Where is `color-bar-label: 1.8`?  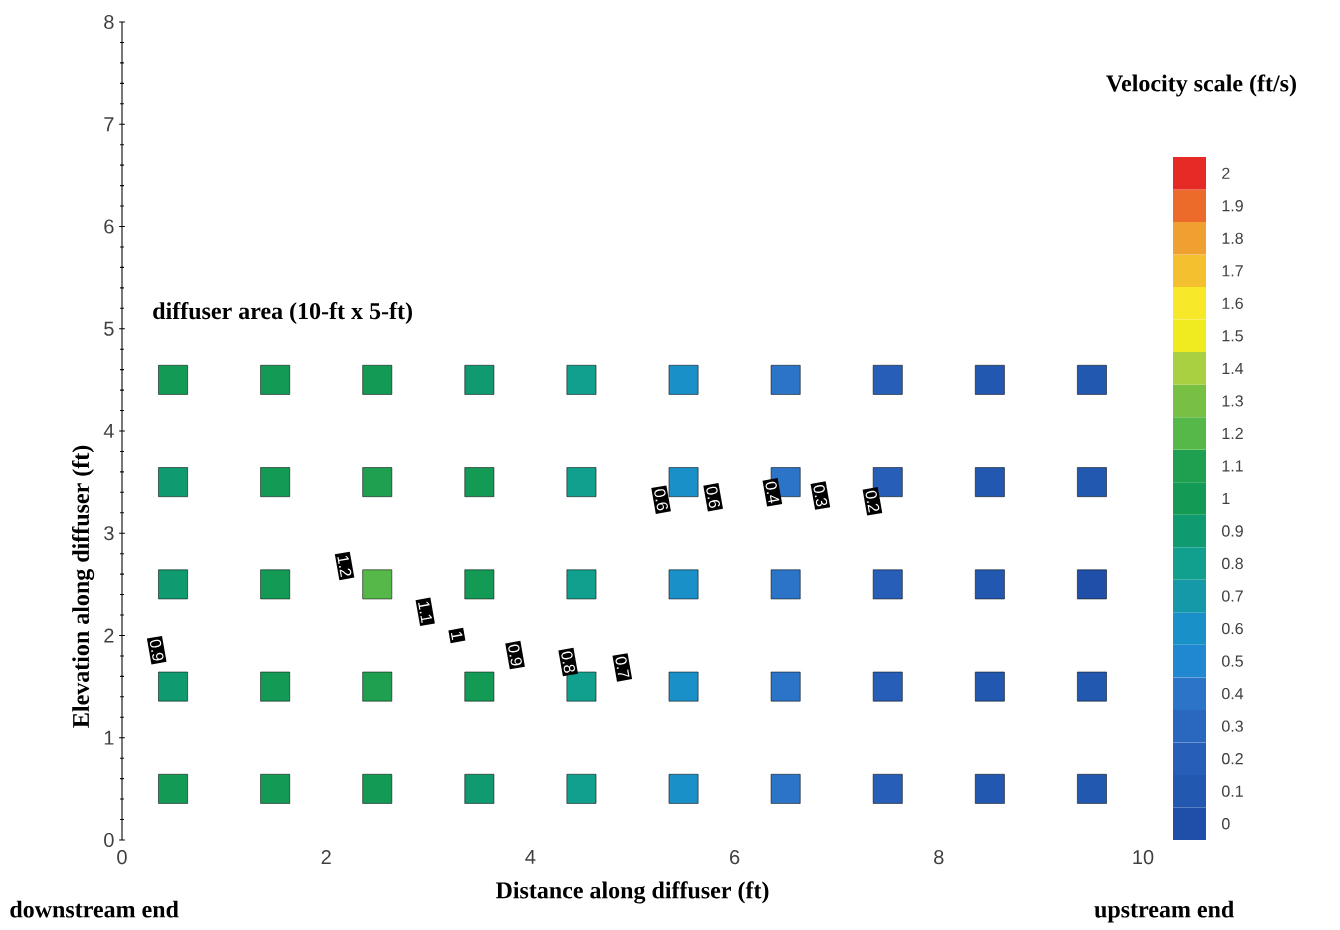
color-bar-label: 1.8 is located at coordinates (1232, 238).